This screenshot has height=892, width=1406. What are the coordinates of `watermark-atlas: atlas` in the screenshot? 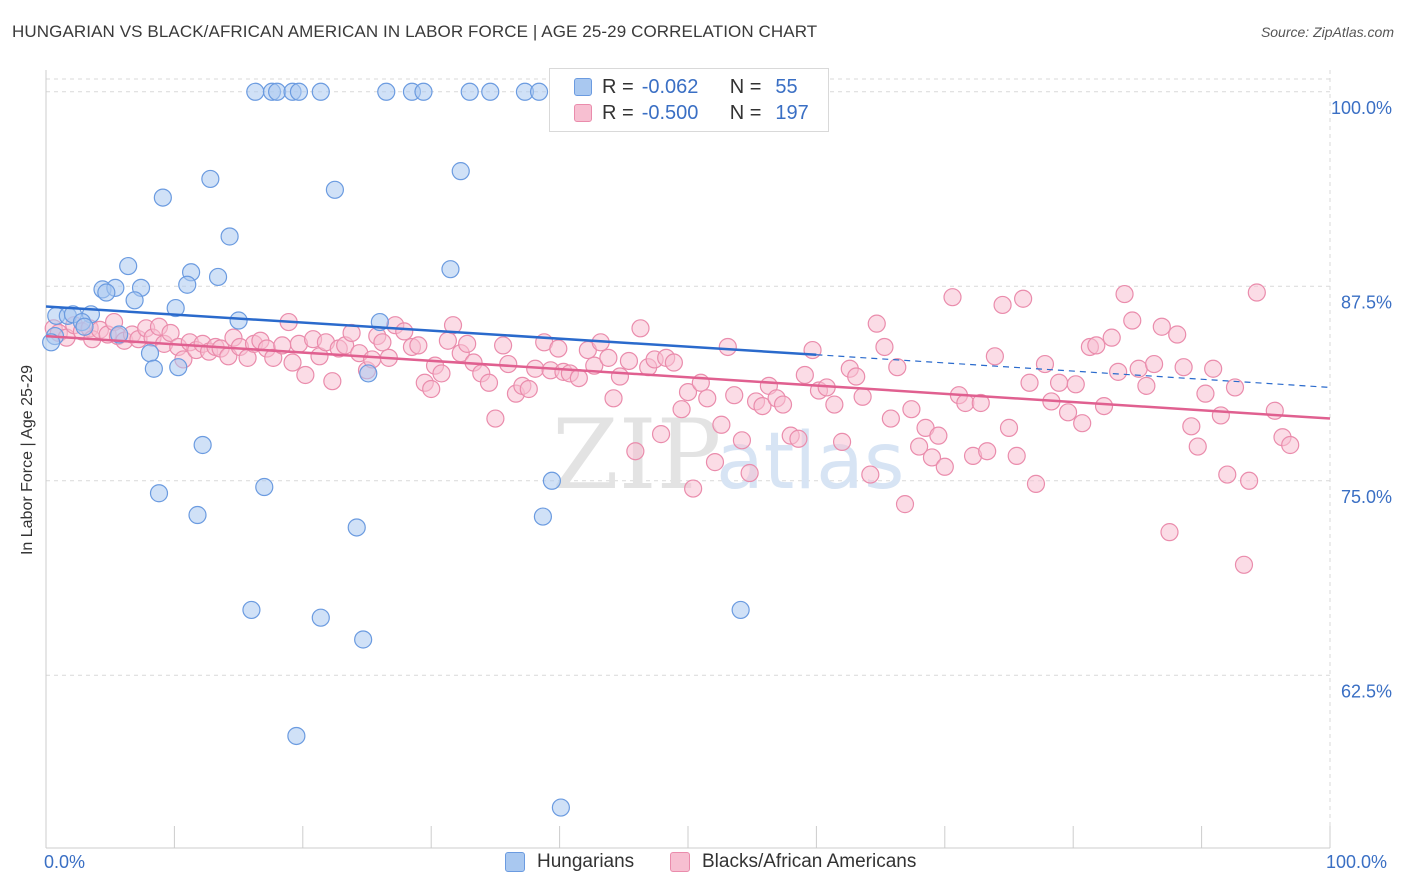 It's located at (810, 462).